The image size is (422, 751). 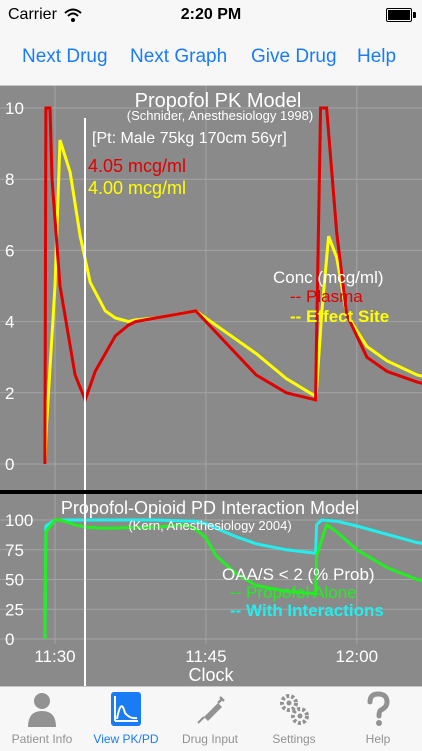 I want to click on pk-chart-subtitle: (Schnider, Anesthesiology 1998), so click(x=220, y=115).